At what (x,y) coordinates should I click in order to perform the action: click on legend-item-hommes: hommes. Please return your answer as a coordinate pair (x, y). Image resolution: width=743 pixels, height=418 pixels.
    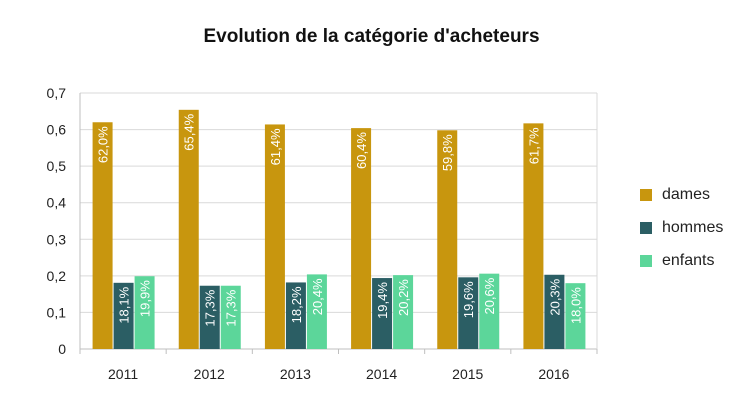
    Looking at the image, I should click on (681, 227).